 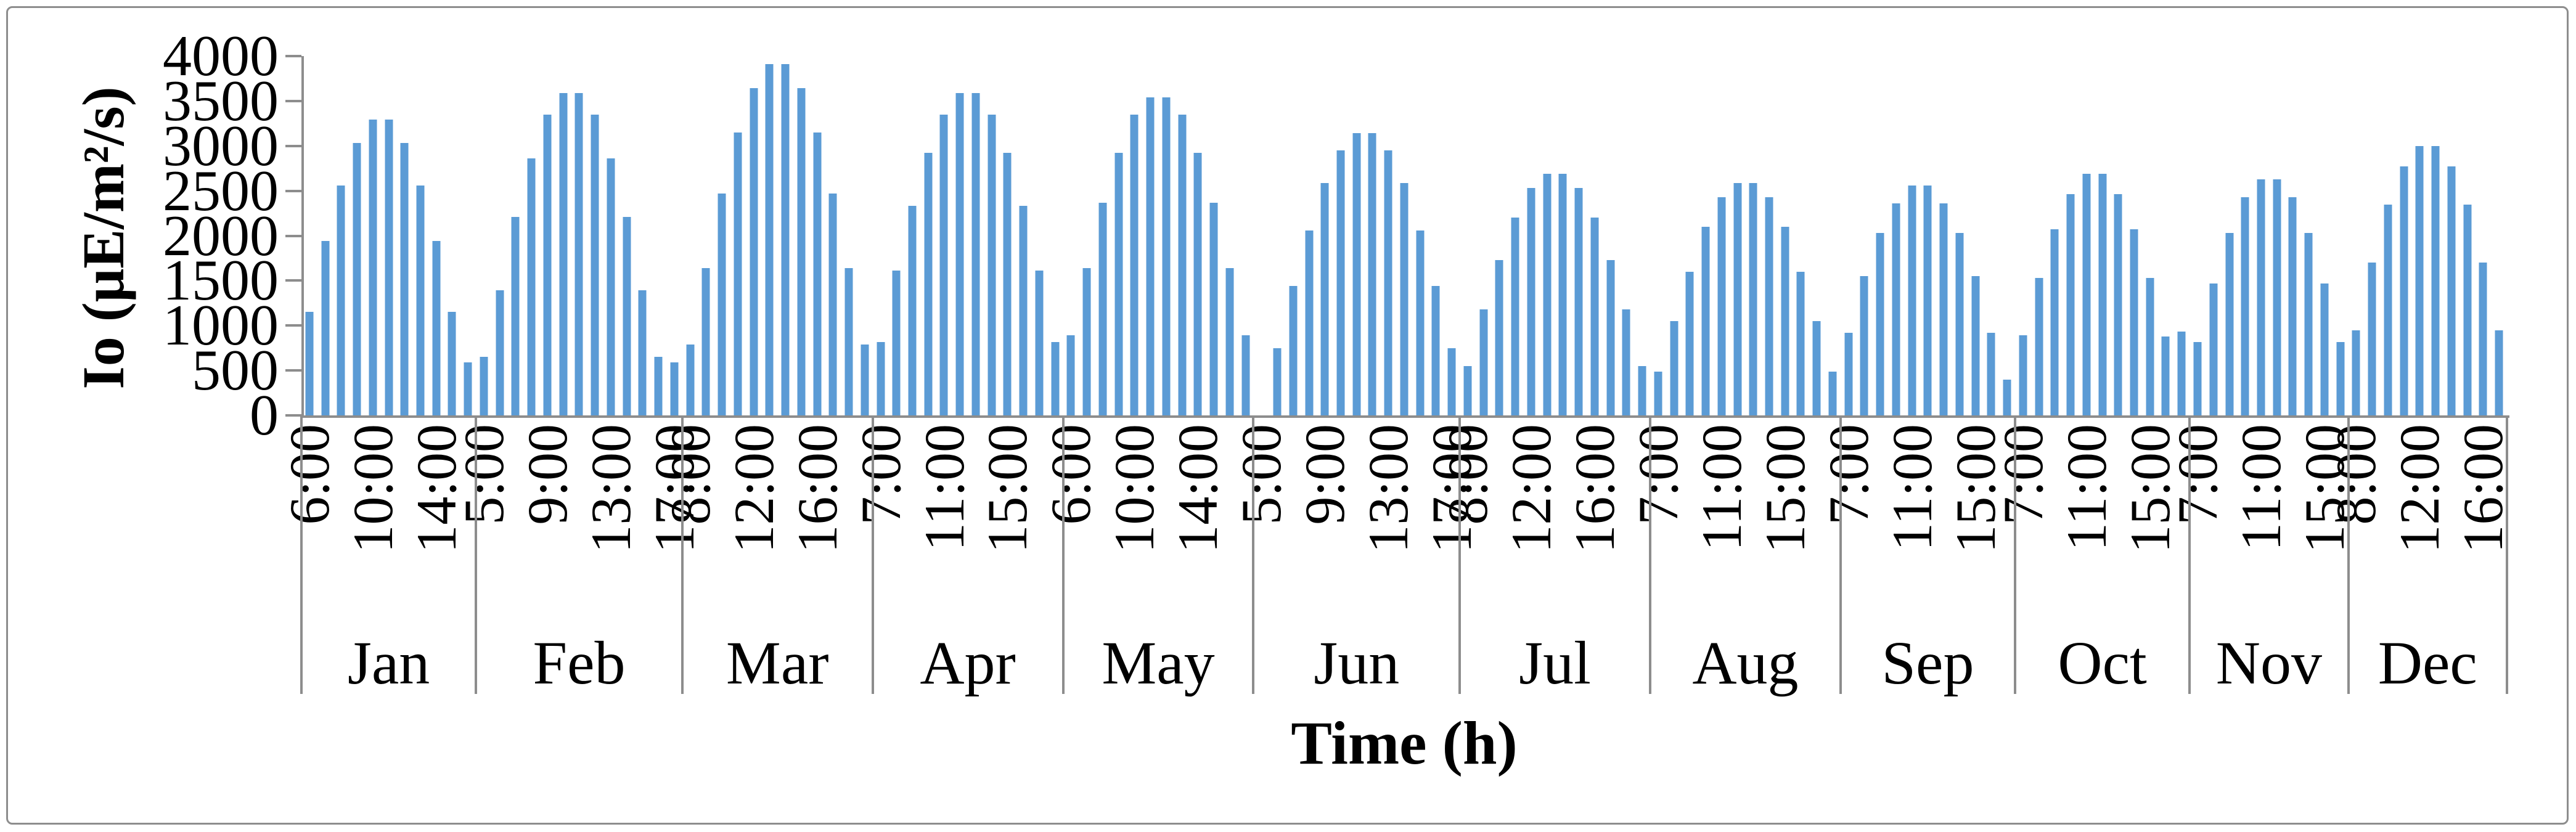 I want to click on month-label: Mar, so click(x=777, y=663).